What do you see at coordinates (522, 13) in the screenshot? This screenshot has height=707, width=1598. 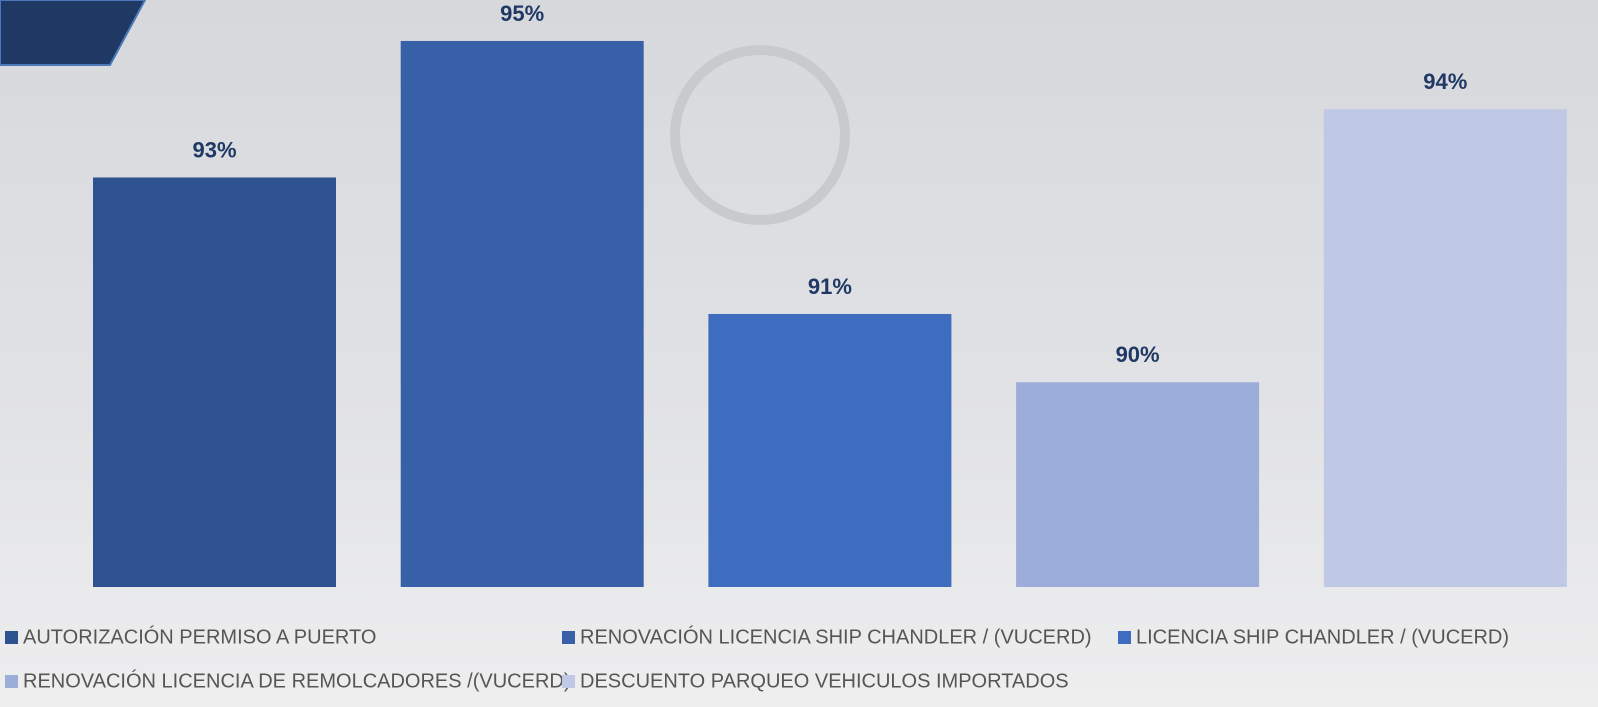 I see `value-label: 95%` at bounding box center [522, 13].